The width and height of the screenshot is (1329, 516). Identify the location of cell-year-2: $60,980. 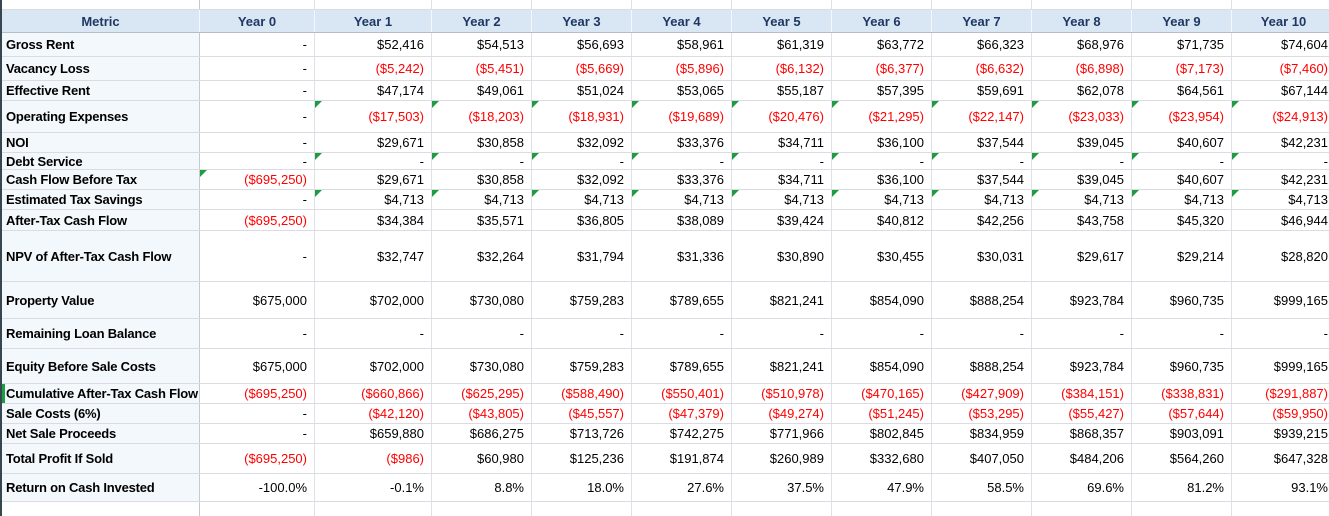
(482, 458).